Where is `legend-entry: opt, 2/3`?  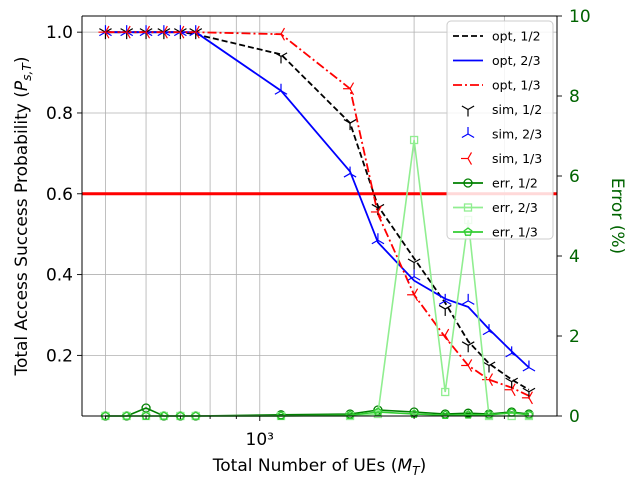
legend-entry: opt, 2/3 is located at coordinates (497, 60).